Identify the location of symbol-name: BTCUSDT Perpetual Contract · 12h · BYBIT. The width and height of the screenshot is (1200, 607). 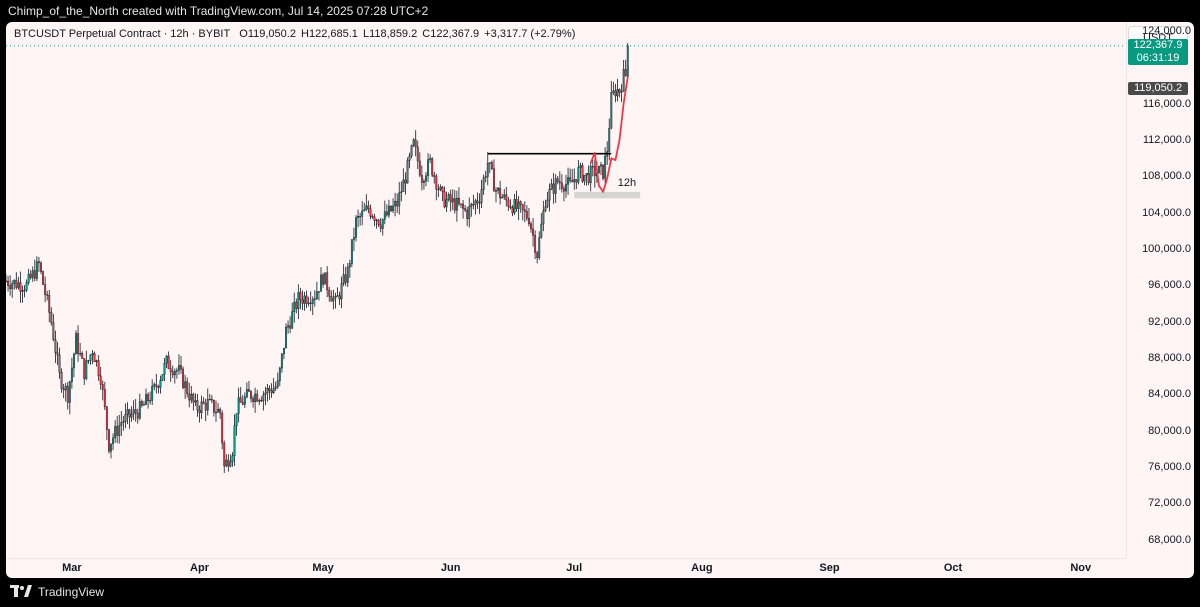
(122, 34).